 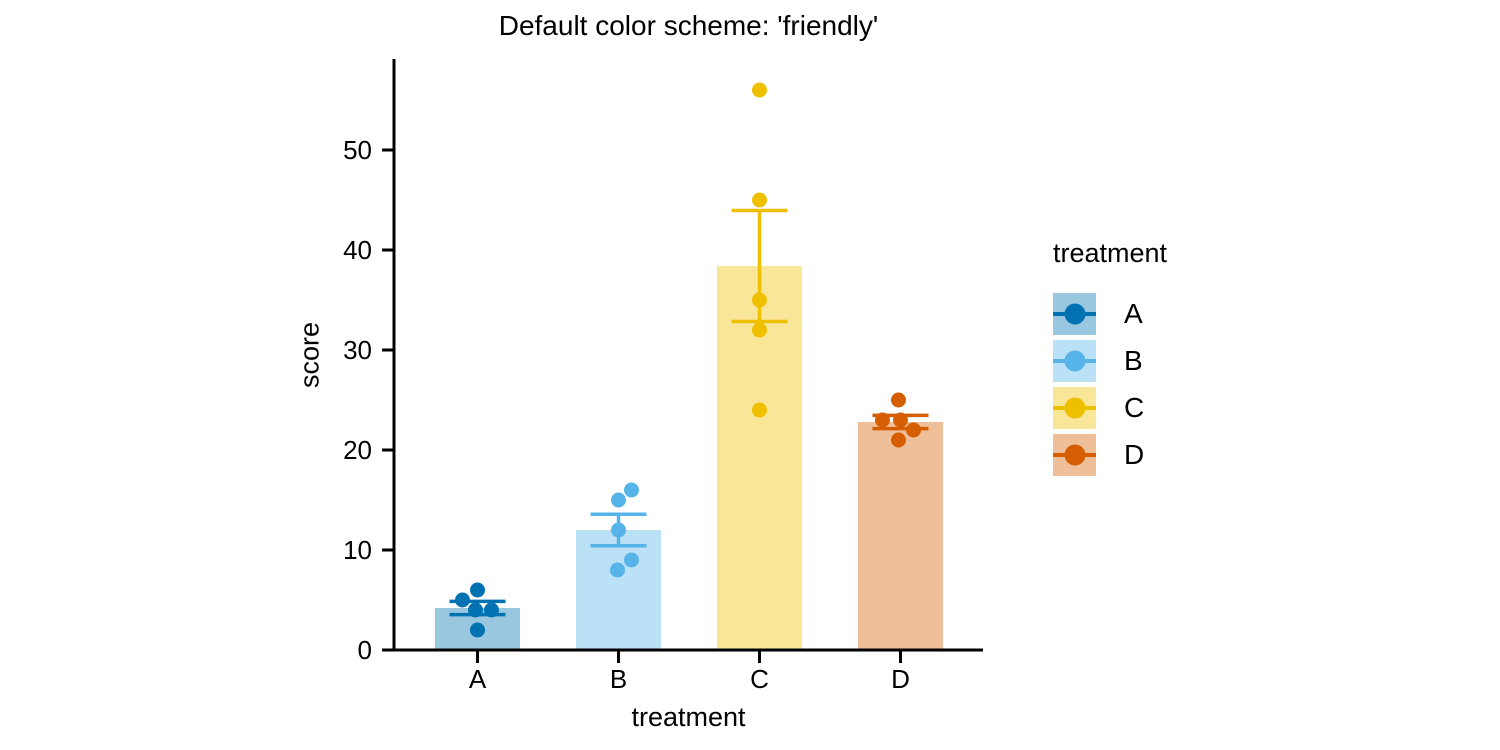 What do you see at coordinates (1110, 455) in the screenshot?
I see `legend-item-D: D` at bounding box center [1110, 455].